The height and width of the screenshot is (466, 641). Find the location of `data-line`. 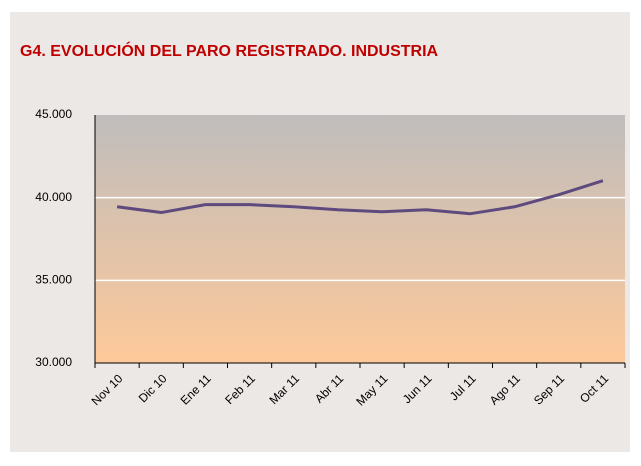

data-line is located at coordinates (360, 197).